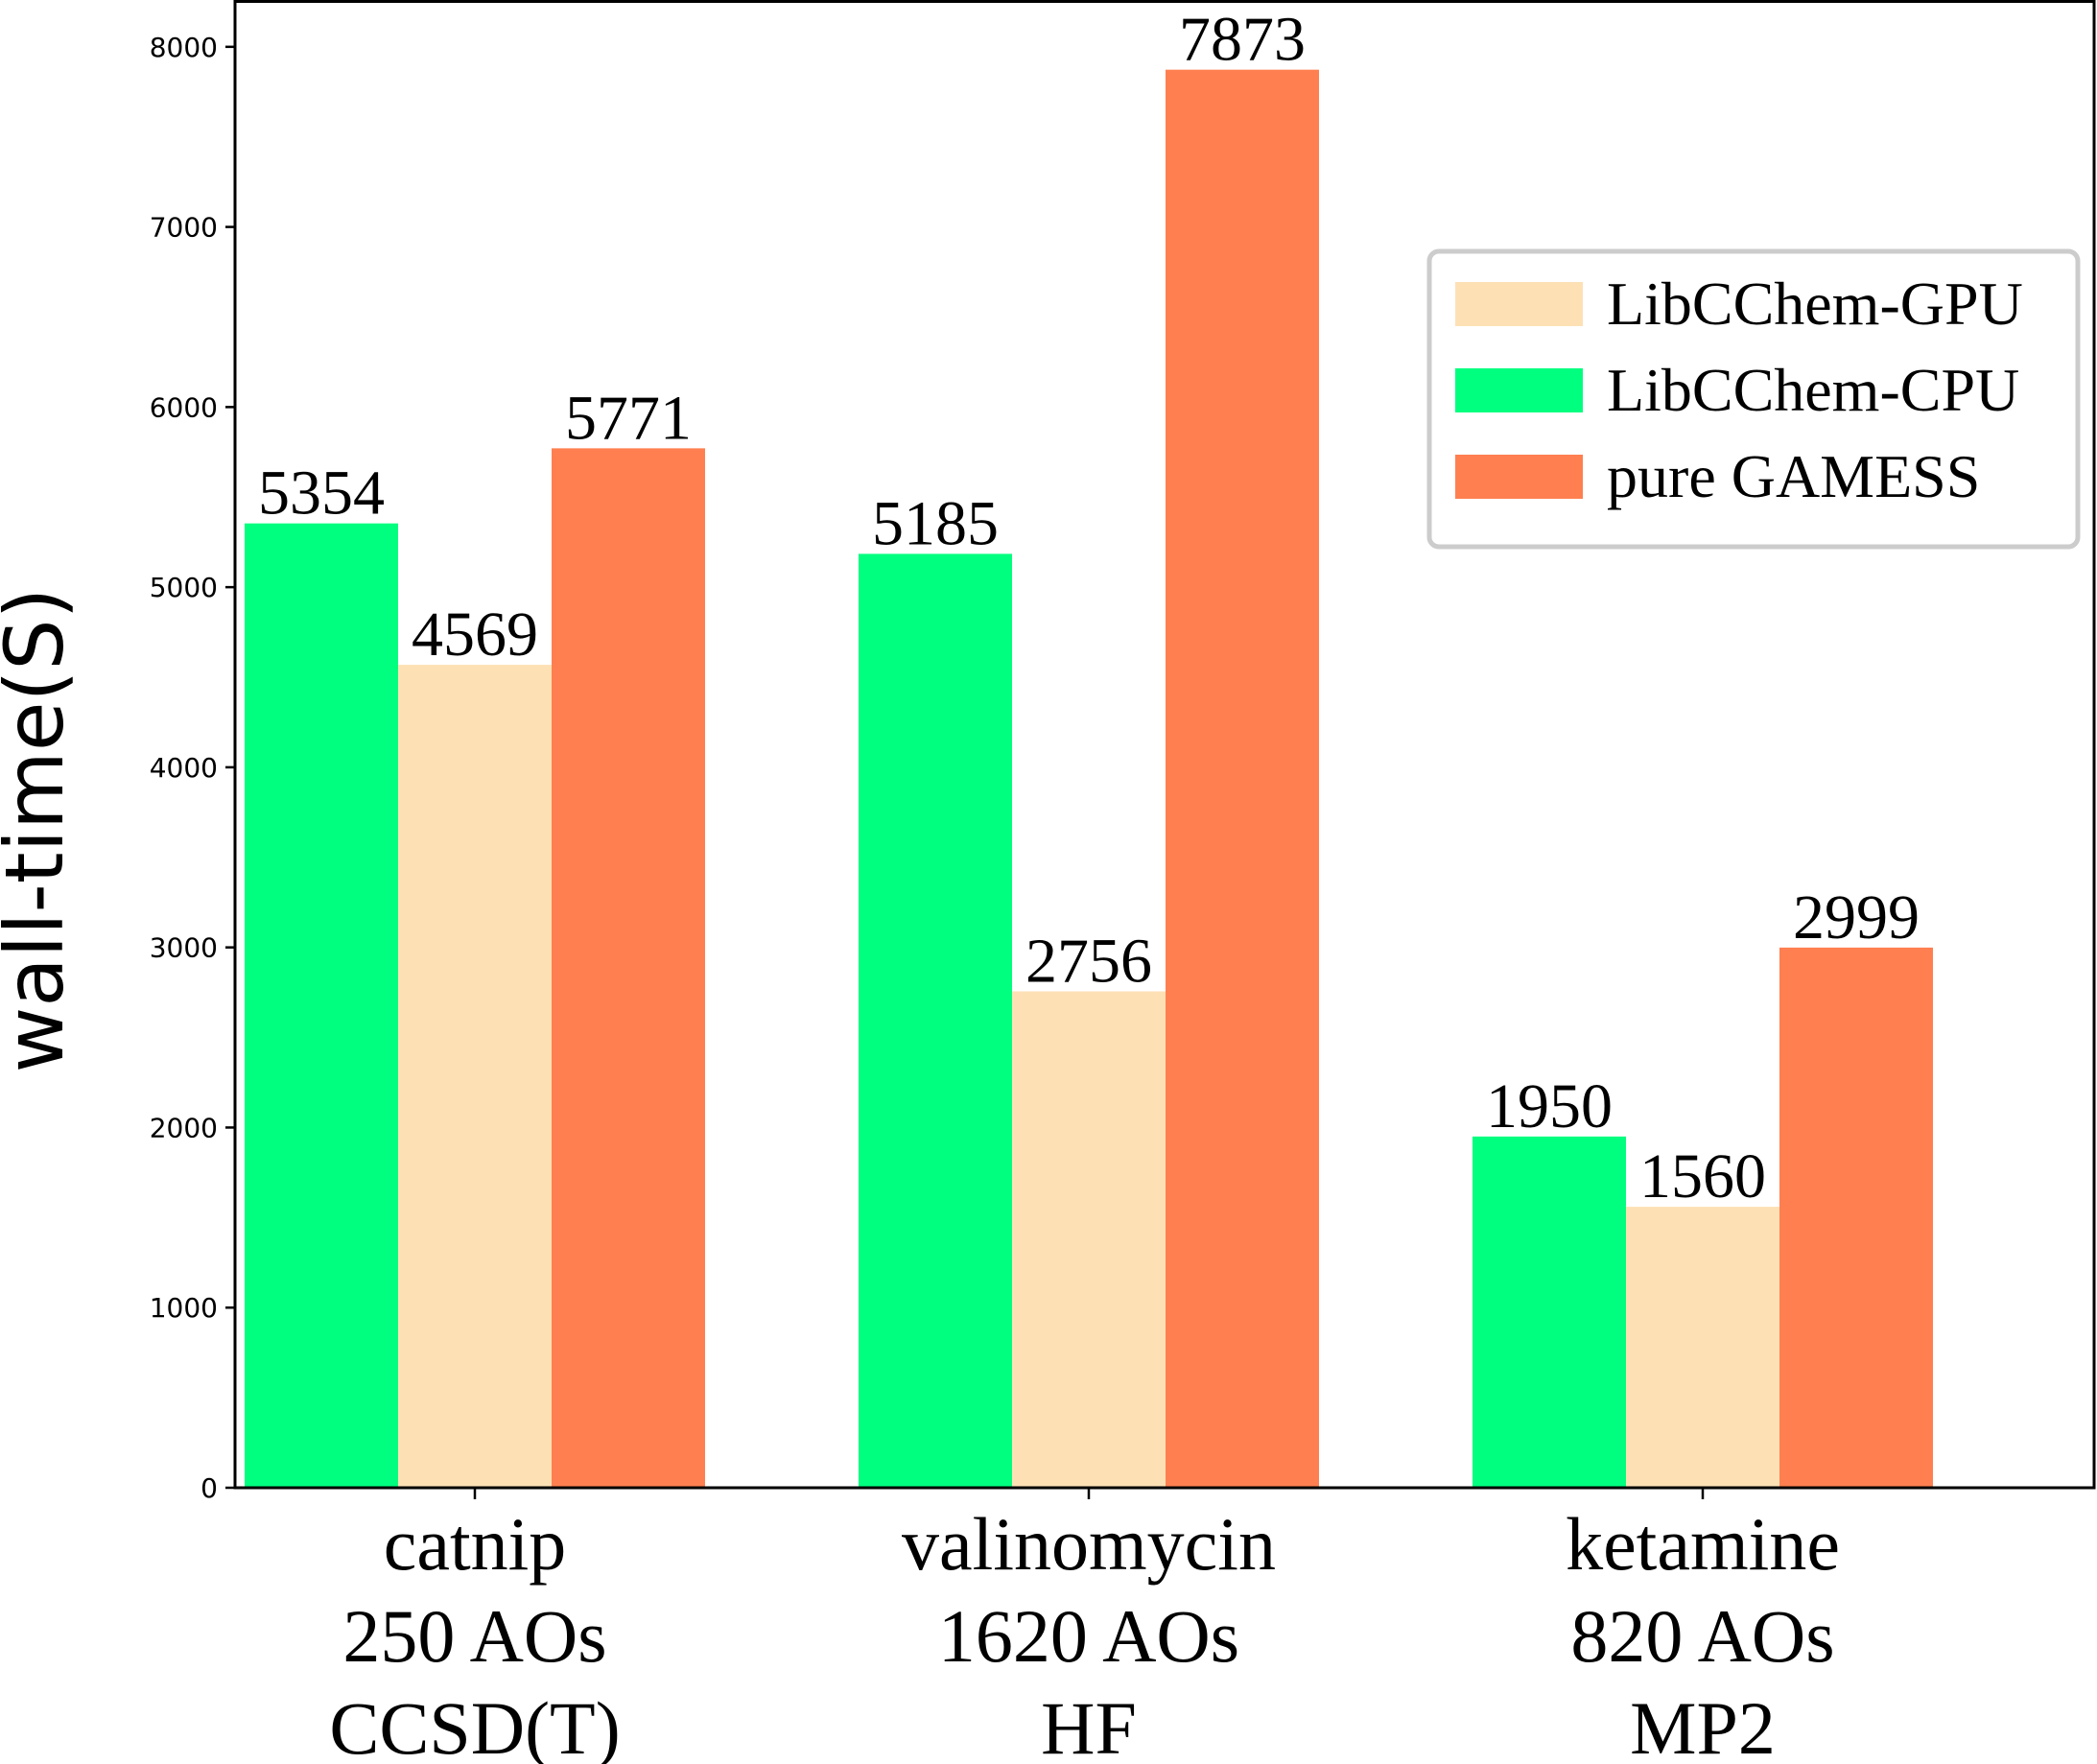 The image size is (2097, 1764). What do you see at coordinates (1702, 1636) in the screenshot?
I see `x-tick-label: 820 AOs` at bounding box center [1702, 1636].